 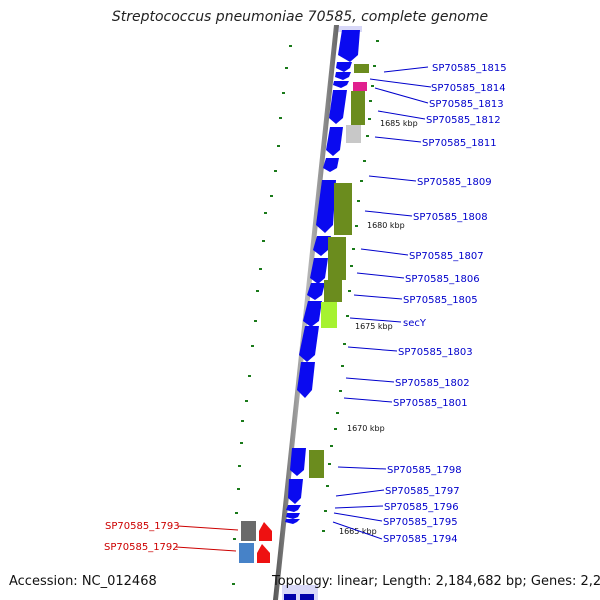 What do you see at coordinates (141, 547) in the screenshot?
I see `gene-label: SP70585_1792` at bounding box center [141, 547].